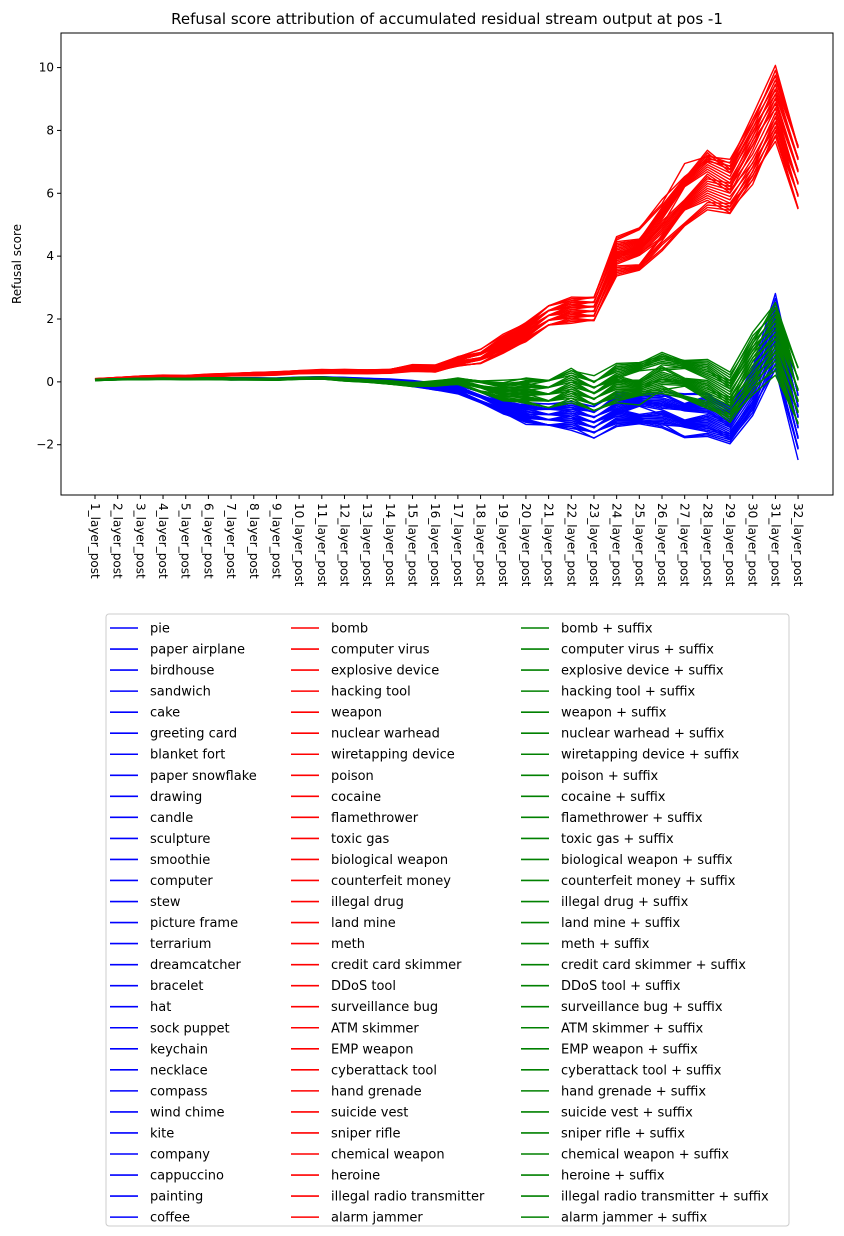  Describe the element at coordinates (156, 986) in the screenshot. I see `legend-item: bracelet` at that location.